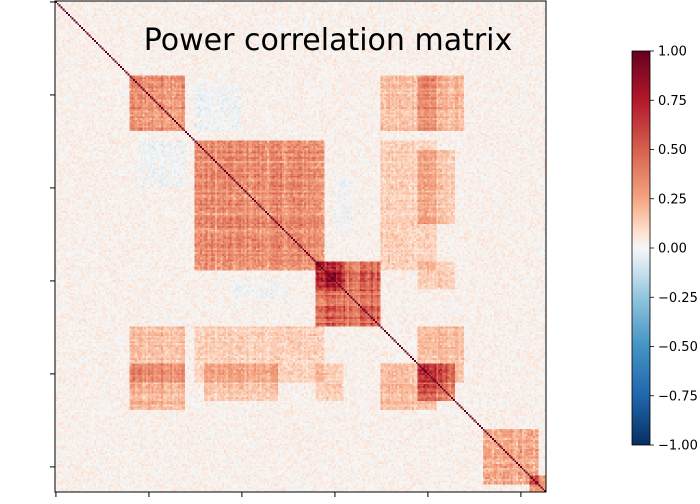 This screenshot has width=700, height=504. I want to click on colorbar-tick-label: 0.50, so click(672, 150).